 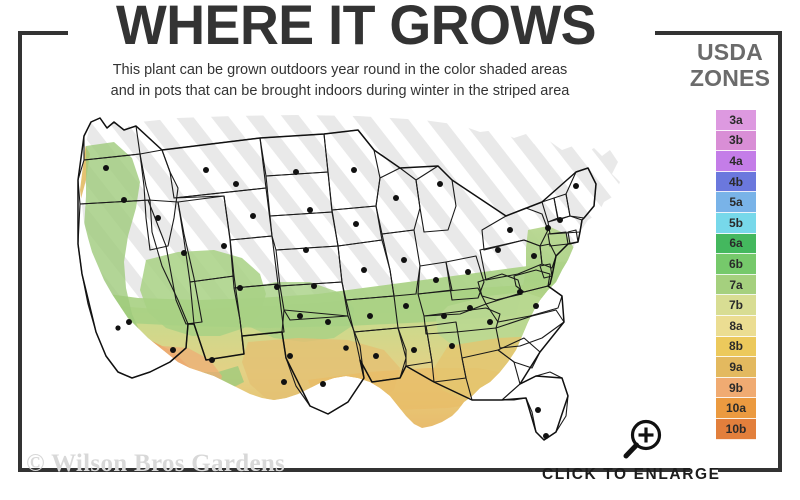 What do you see at coordinates (736, 408) in the screenshot?
I see `zone-swatch: 10a` at bounding box center [736, 408].